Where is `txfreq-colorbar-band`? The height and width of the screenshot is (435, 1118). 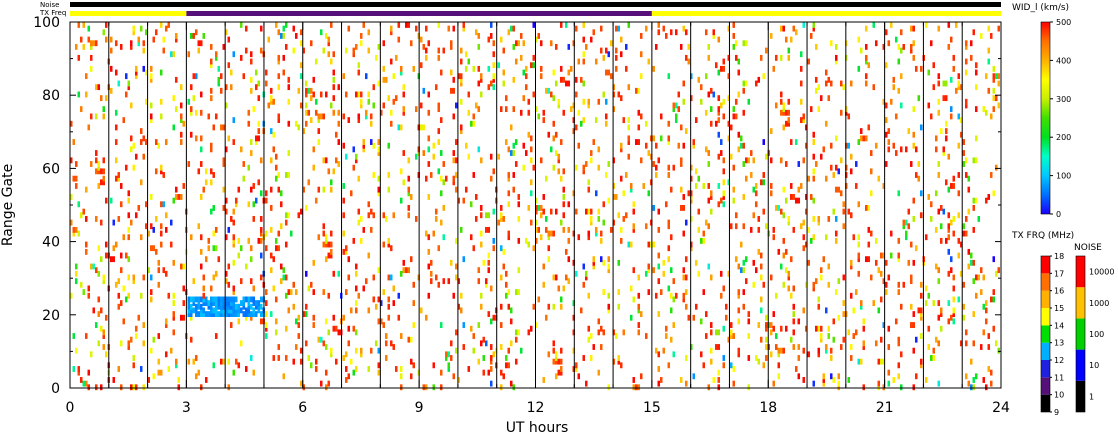 txfreq-colorbar-band is located at coordinates (1045, 403).